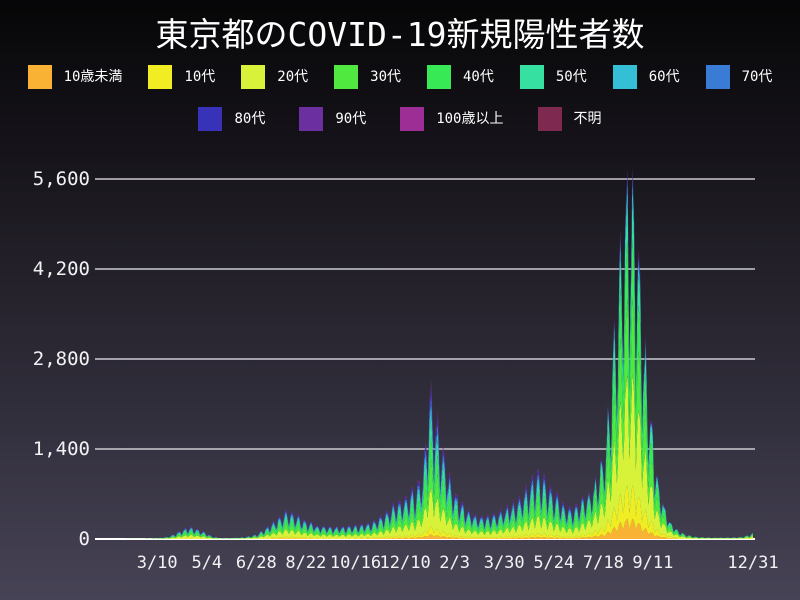 This screenshot has height=600, width=800. I want to click on x-axis-label: 6/28, so click(256, 563).